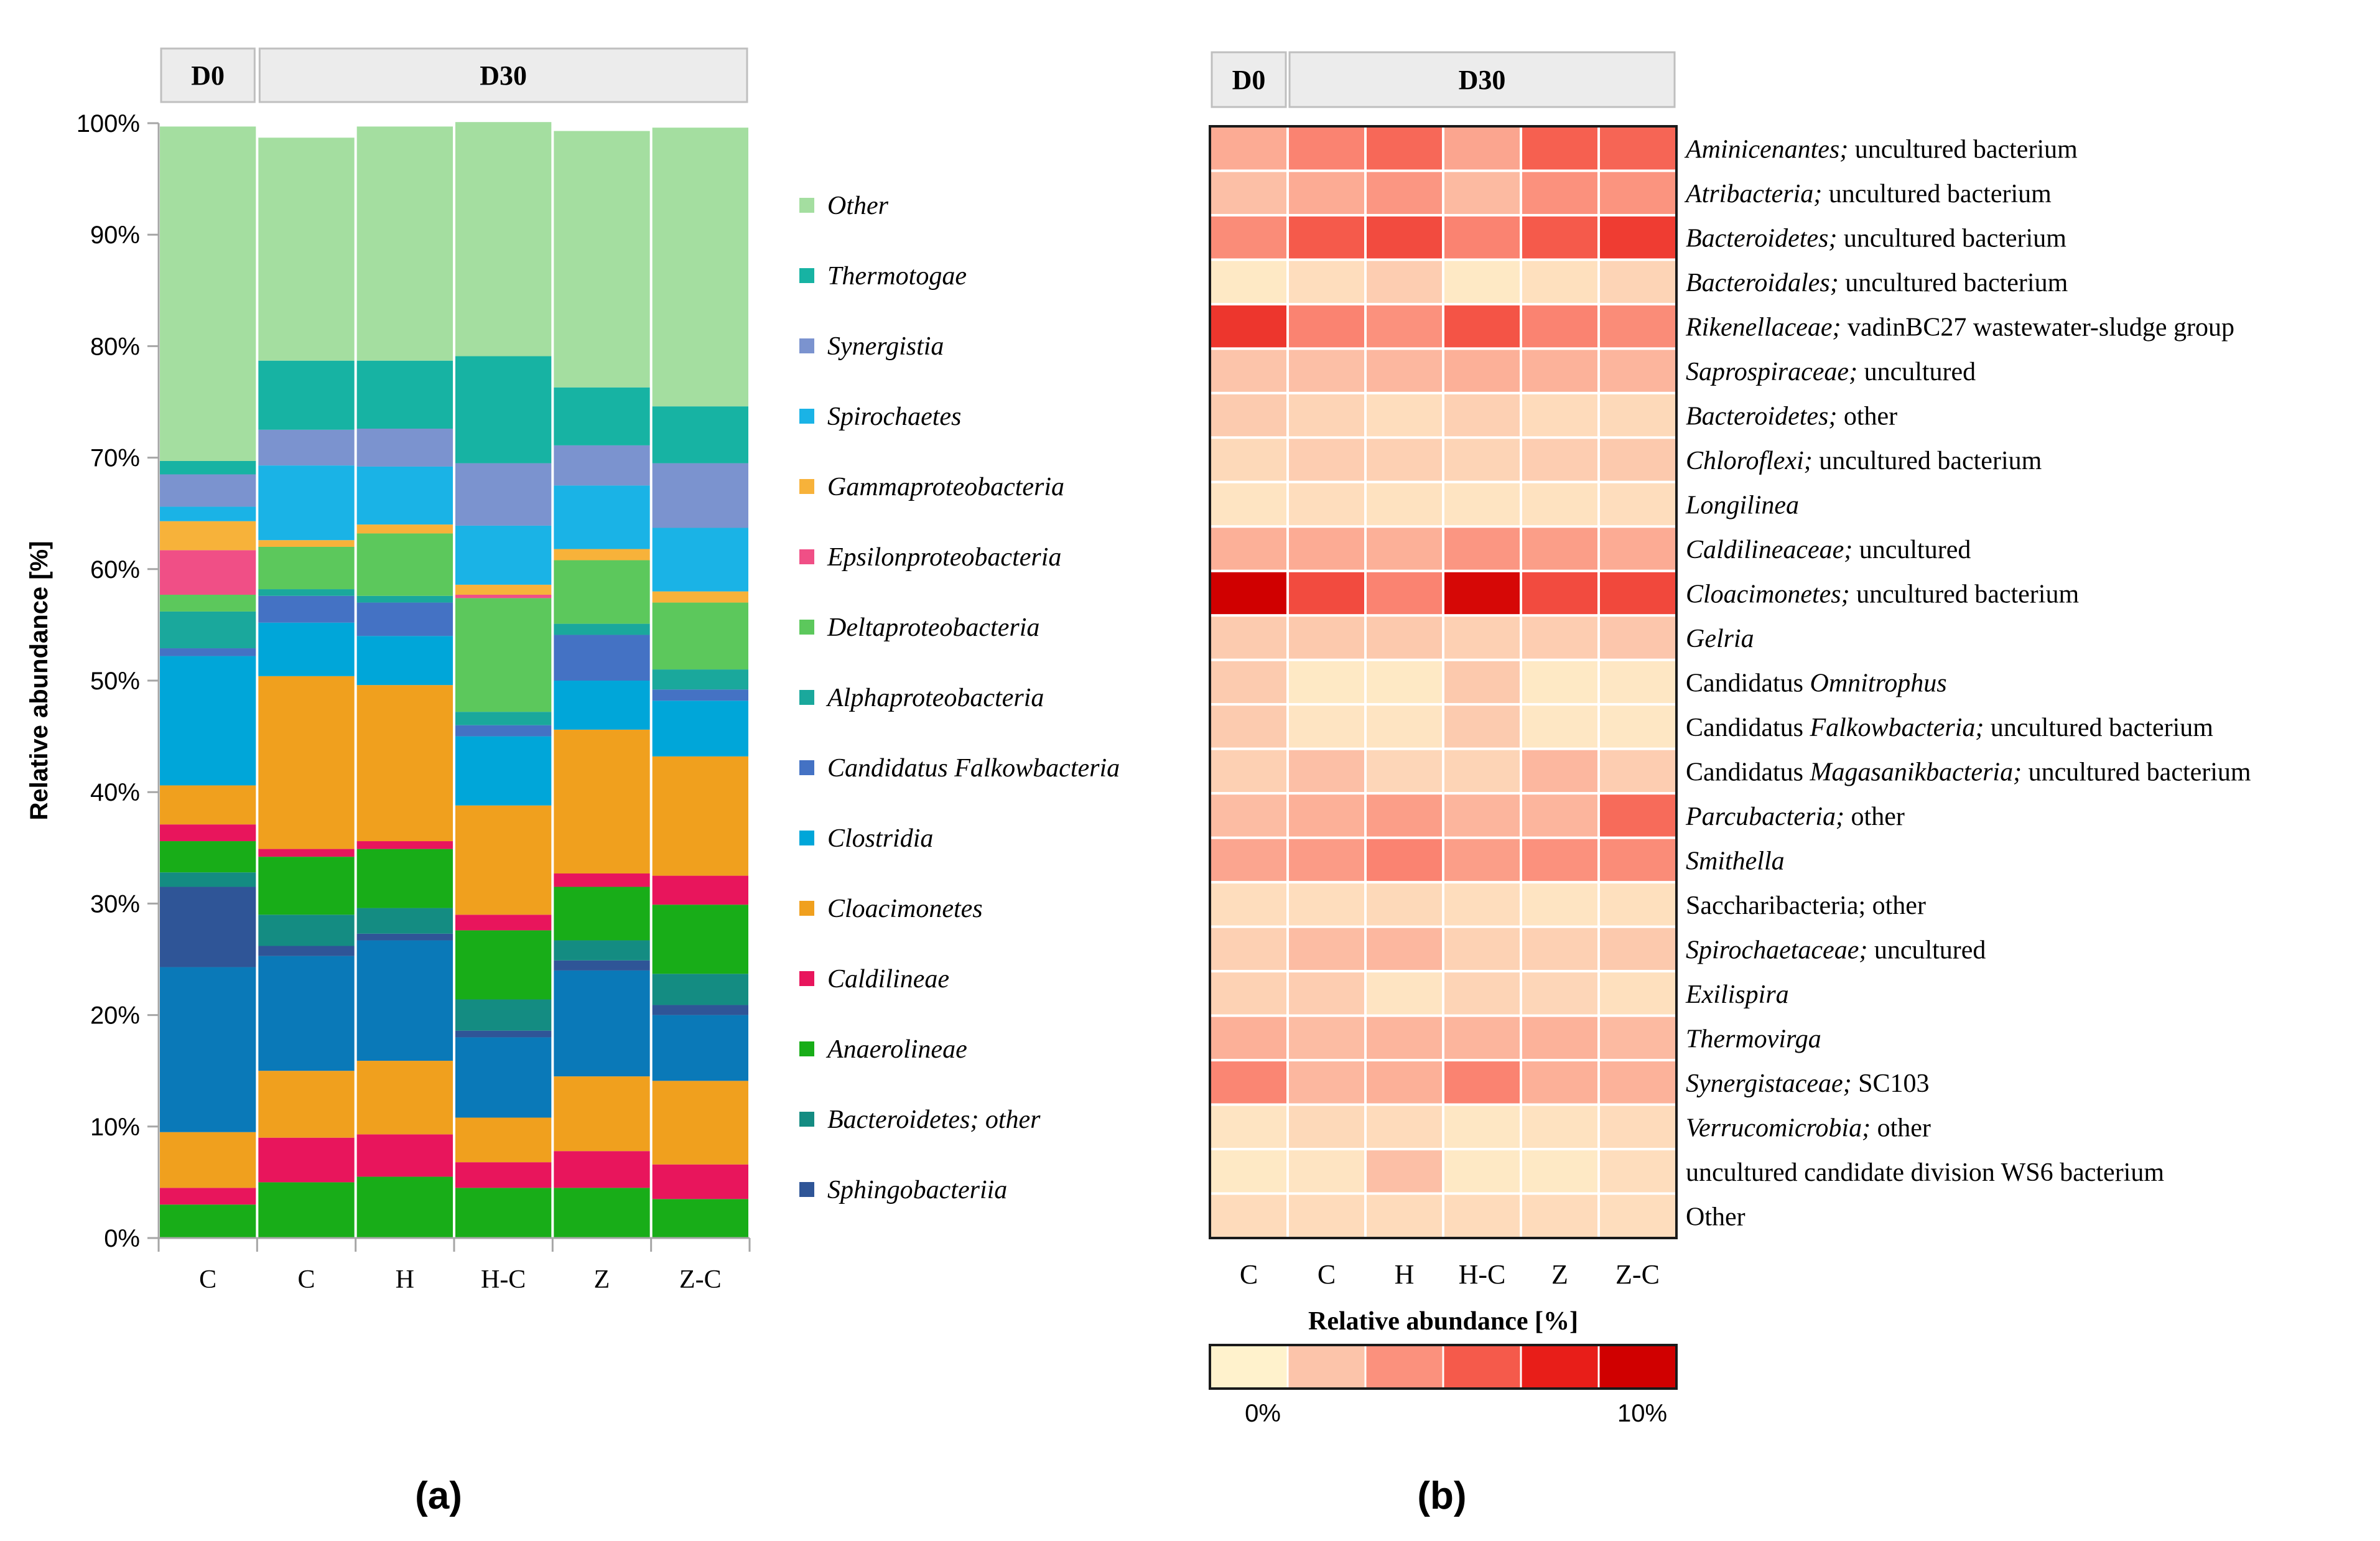 The height and width of the screenshot is (1541, 2380). Describe the element at coordinates (1748, 728) in the screenshot. I see `row-label-prefix: Candidatus` at that location.